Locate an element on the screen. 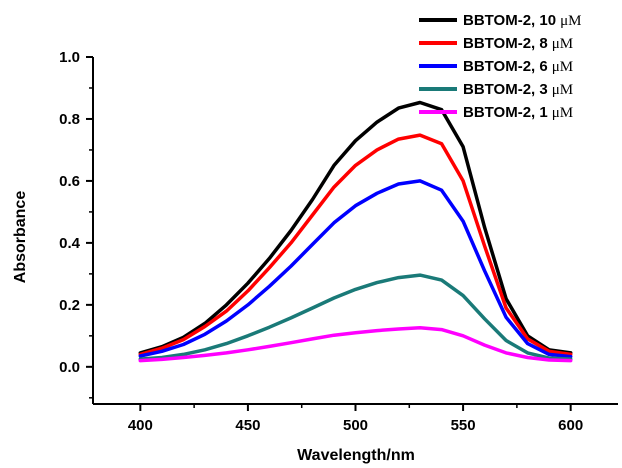 This screenshot has height=468, width=622. y-tick-label: 0.0 is located at coordinates (69, 367).